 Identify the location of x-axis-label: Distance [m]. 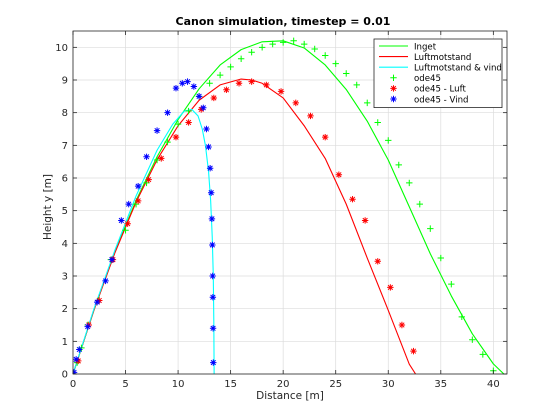
(290, 396).